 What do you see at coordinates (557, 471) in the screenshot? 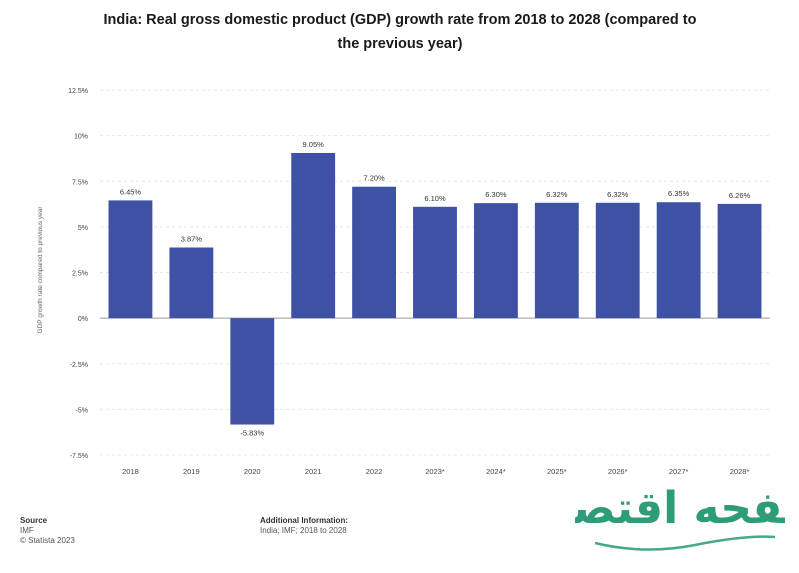
I see `x-tick-label: 2025*` at bounding box center [557, 471].